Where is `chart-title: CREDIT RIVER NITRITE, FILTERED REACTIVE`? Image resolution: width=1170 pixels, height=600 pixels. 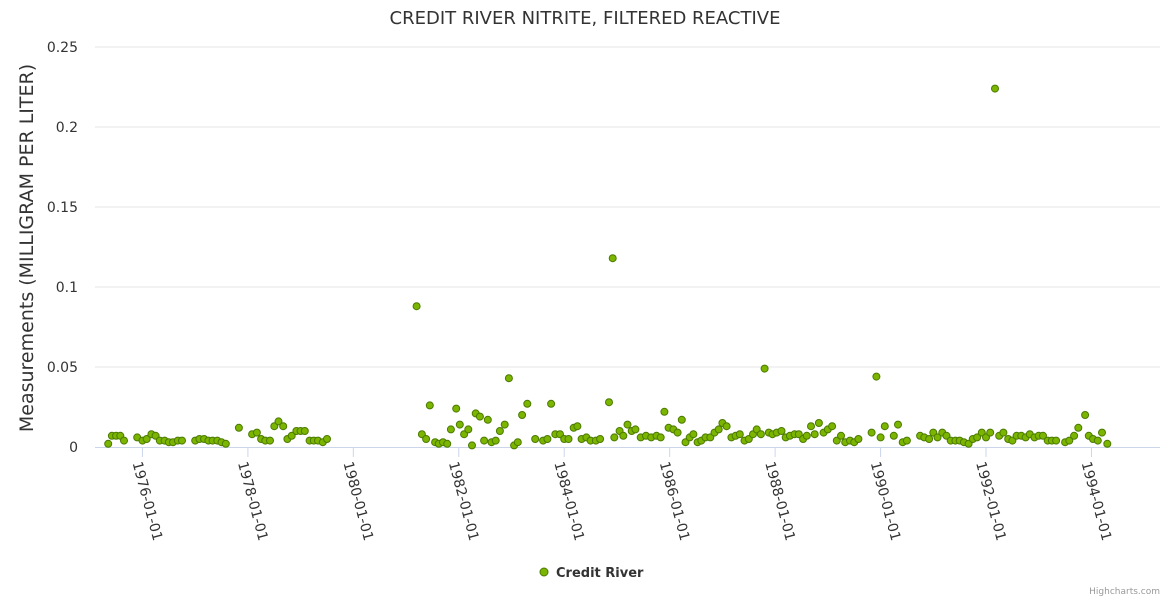 chart-title: CREDIT RIVER NITRITE, FILTERED REACTIVE is located at coordinates (585, 18).